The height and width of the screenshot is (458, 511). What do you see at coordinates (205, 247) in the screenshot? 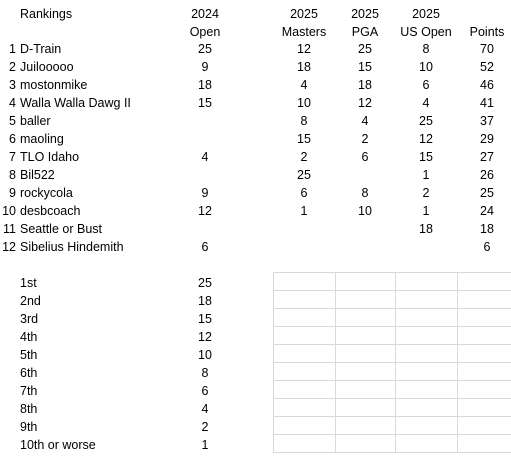
I see `open-2024-cell: 6` at bounding box center [205, 247].